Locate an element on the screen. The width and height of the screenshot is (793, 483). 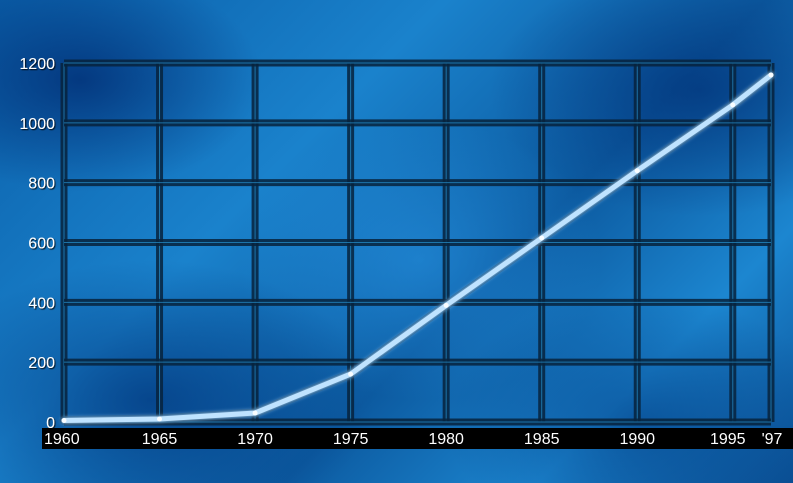
x-tick-label: 1995 is located at coordinates (728, 439).